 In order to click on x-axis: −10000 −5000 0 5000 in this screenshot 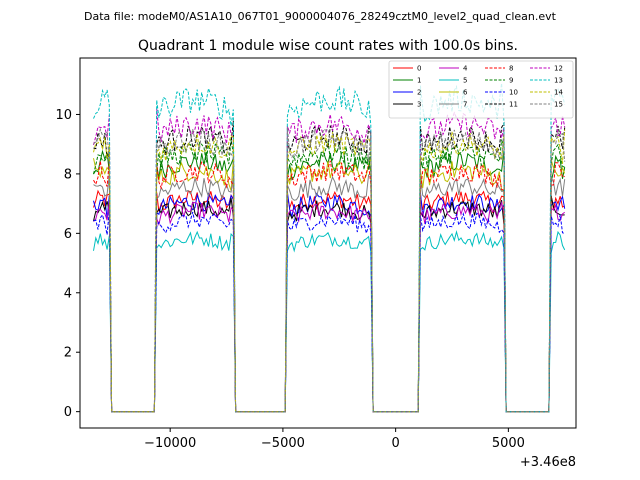, I will do `click(334, 439)`.